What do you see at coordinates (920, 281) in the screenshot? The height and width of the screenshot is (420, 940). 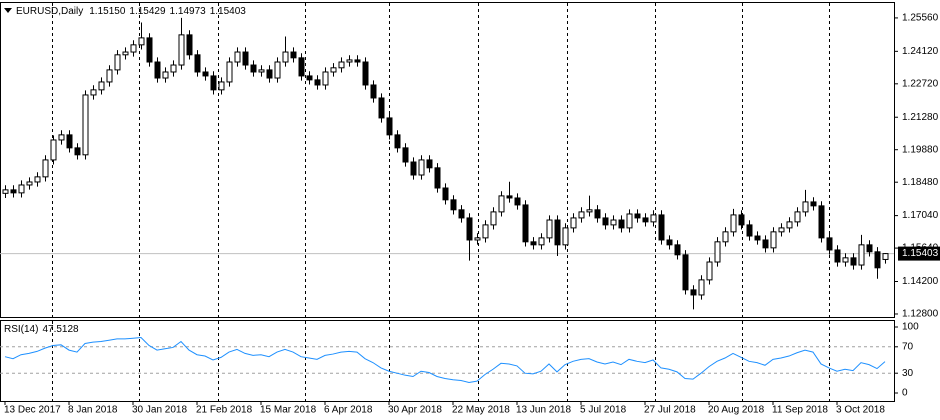 I see `y-tick-label: 1.14200` at bounding box center [920, 281].